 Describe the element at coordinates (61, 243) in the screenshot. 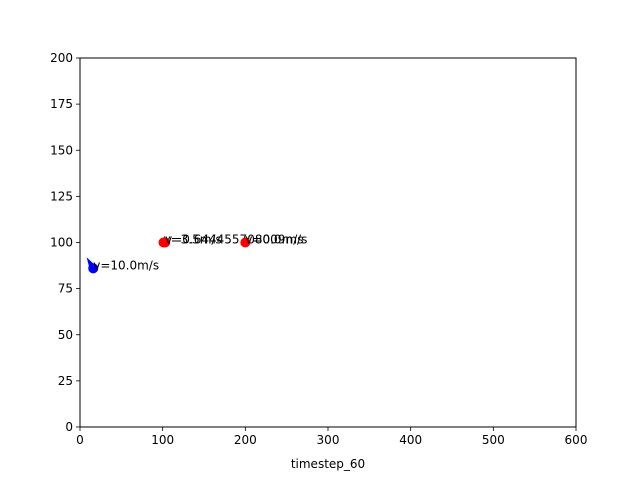

I see `y-tick-label: 100` at that location.